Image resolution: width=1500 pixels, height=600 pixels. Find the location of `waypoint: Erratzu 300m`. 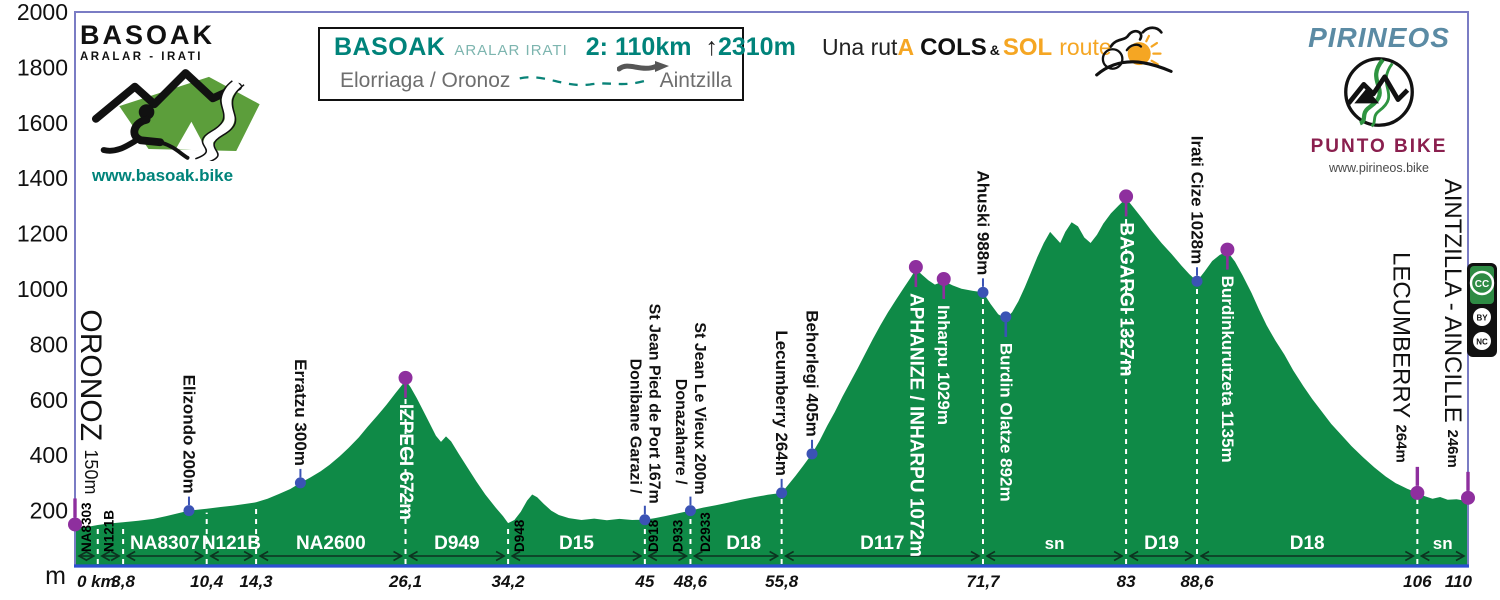

waypoint: Erratzu 300m is located at coordinates (300, 424).